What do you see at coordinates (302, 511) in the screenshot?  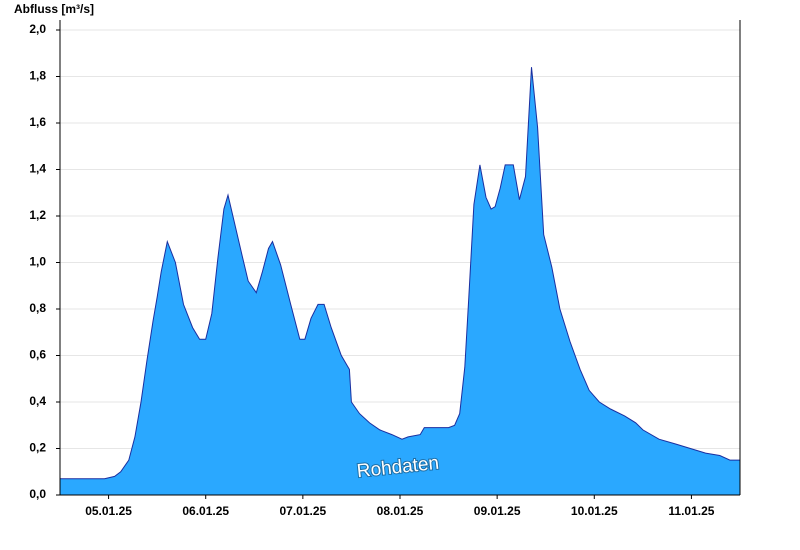 I see `x-tick-label: 07.01.25` at bounding box center [302, 511].